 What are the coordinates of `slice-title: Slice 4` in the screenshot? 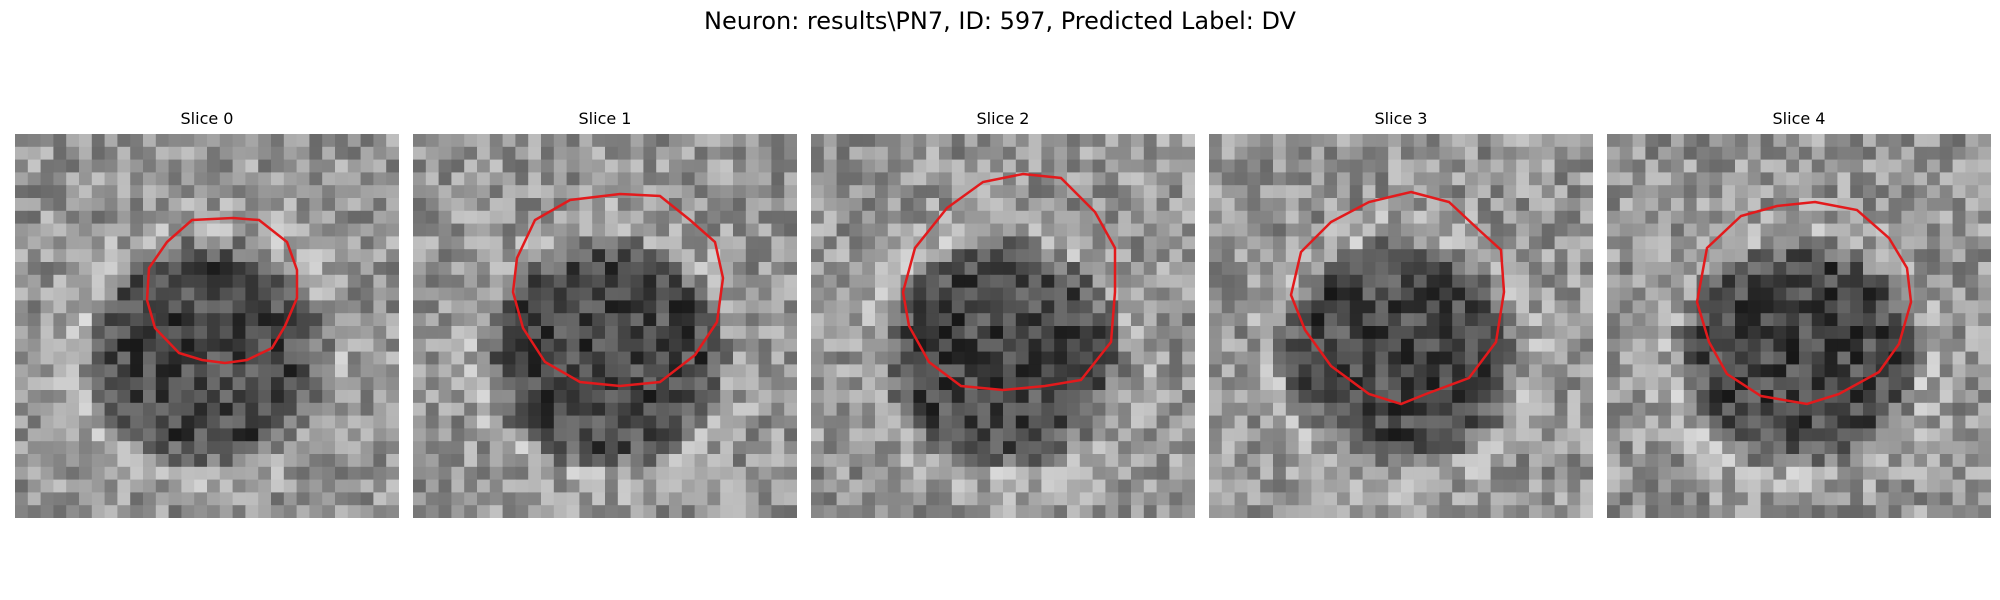 It's located at (1799, 118).